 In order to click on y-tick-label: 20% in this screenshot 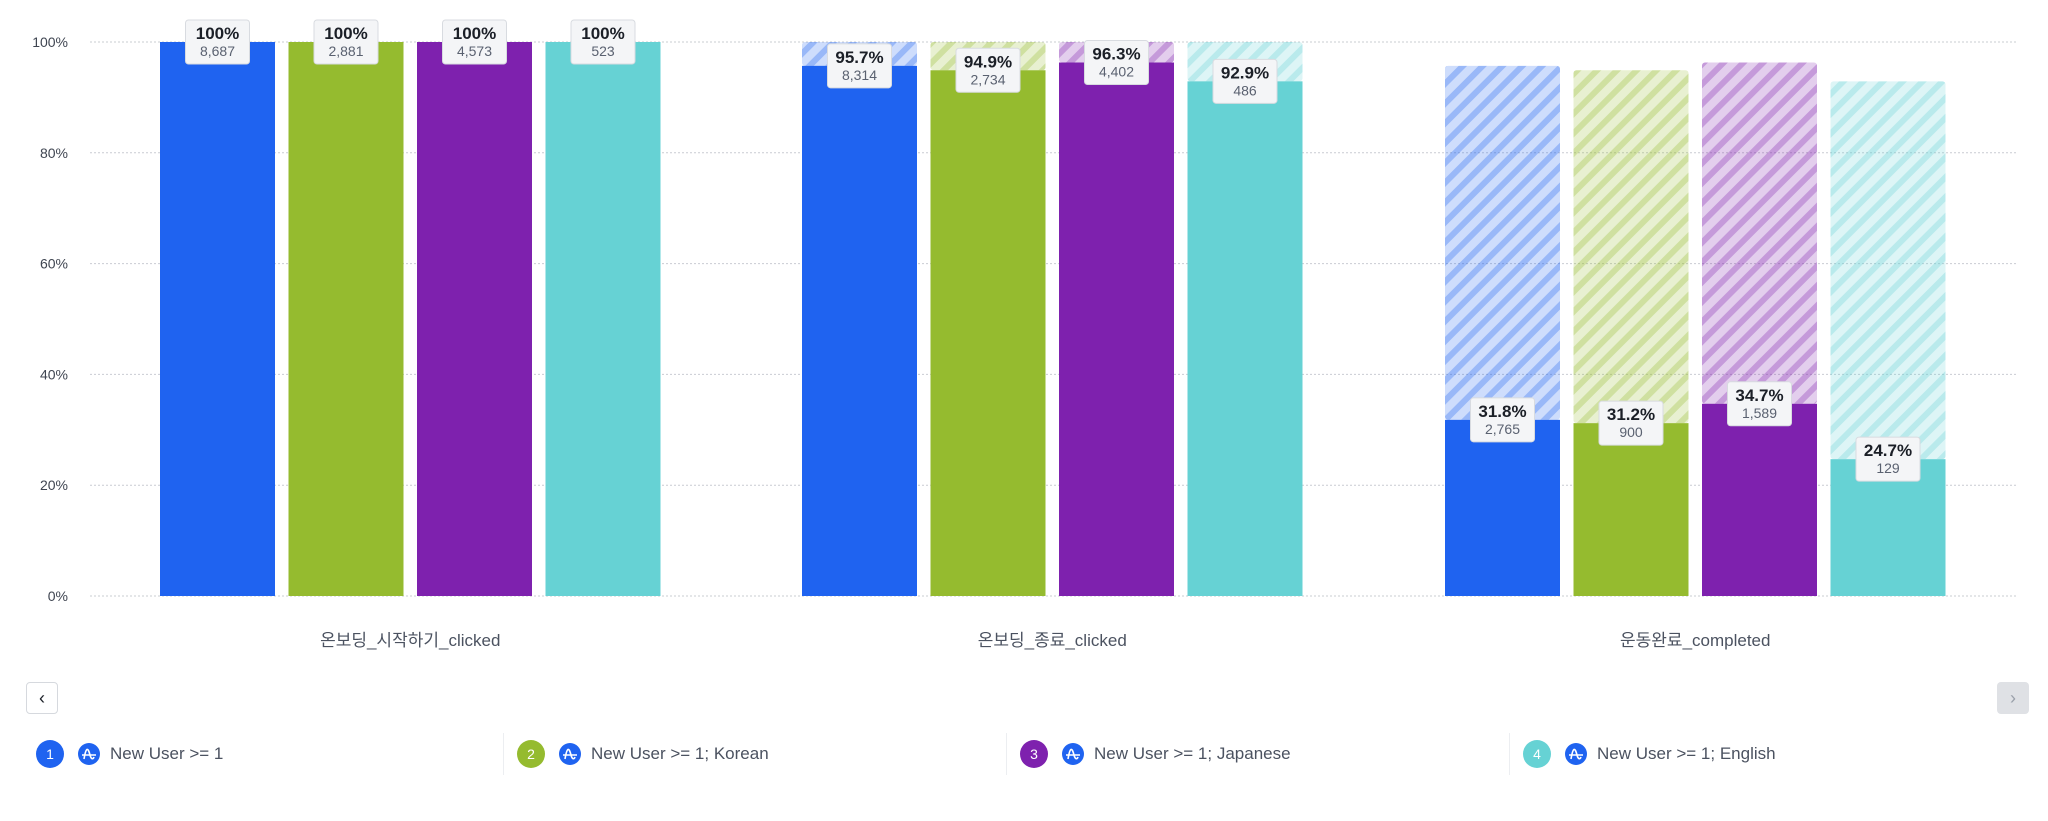, I will do `click(54, 485)`.